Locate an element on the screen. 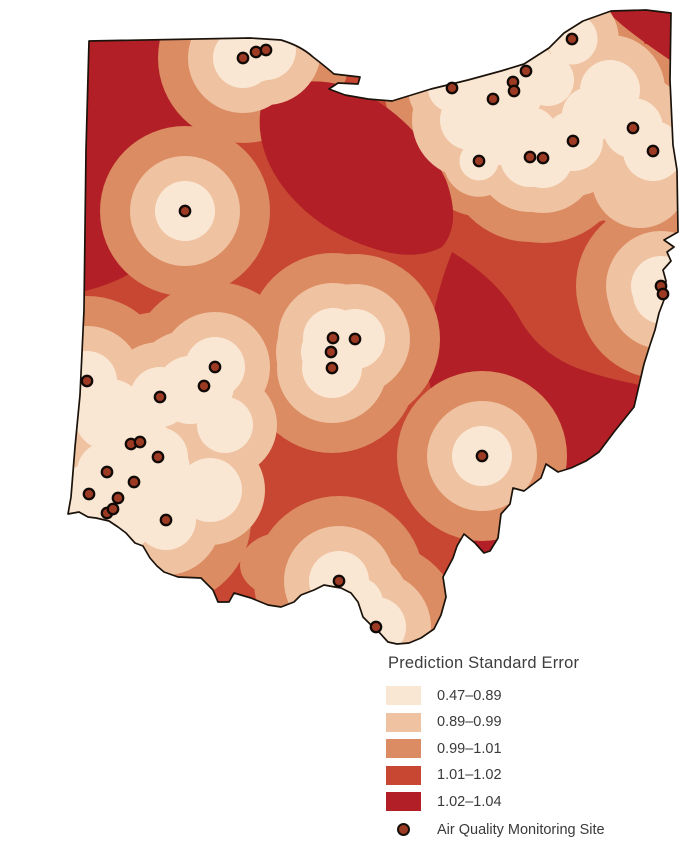 The image size is (700, 862). legend-row: 0.99–1.01 is located at coordinates (536, 749).